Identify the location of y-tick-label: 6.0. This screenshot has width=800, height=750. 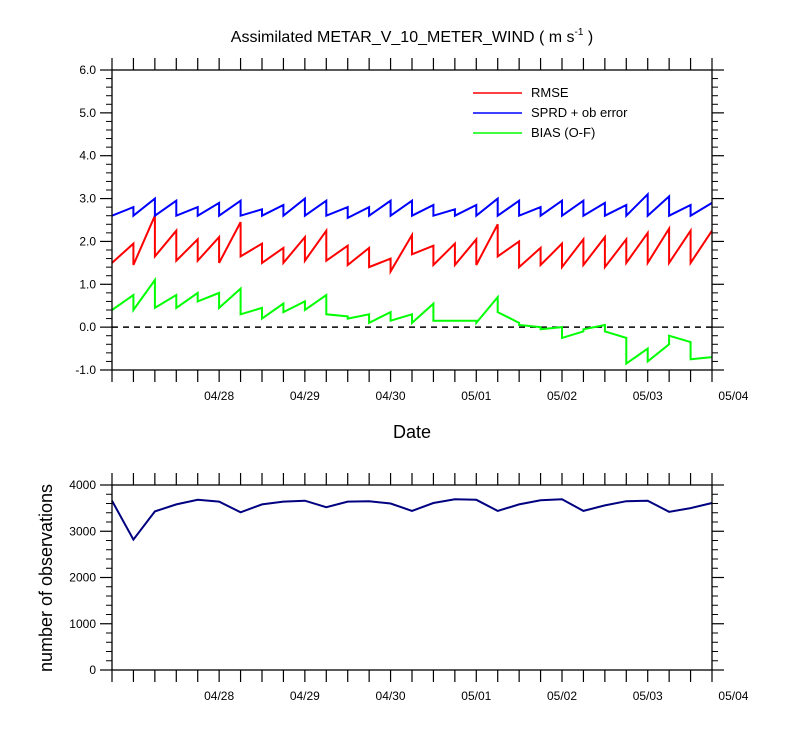
(87, 70).